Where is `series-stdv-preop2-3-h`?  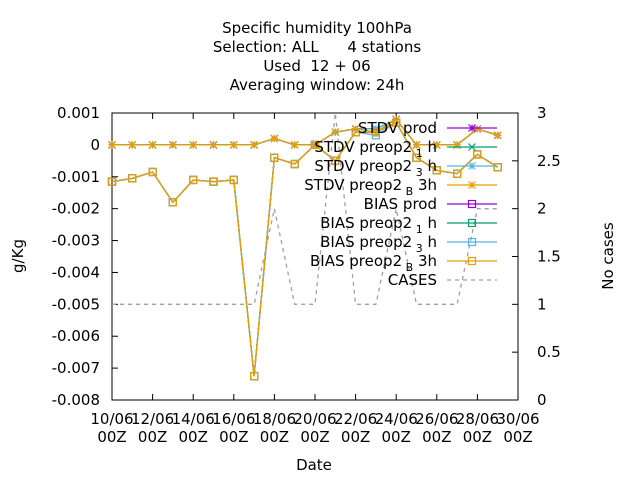
series-stdv-preop2-3-h is located at coordinates (305, 132).